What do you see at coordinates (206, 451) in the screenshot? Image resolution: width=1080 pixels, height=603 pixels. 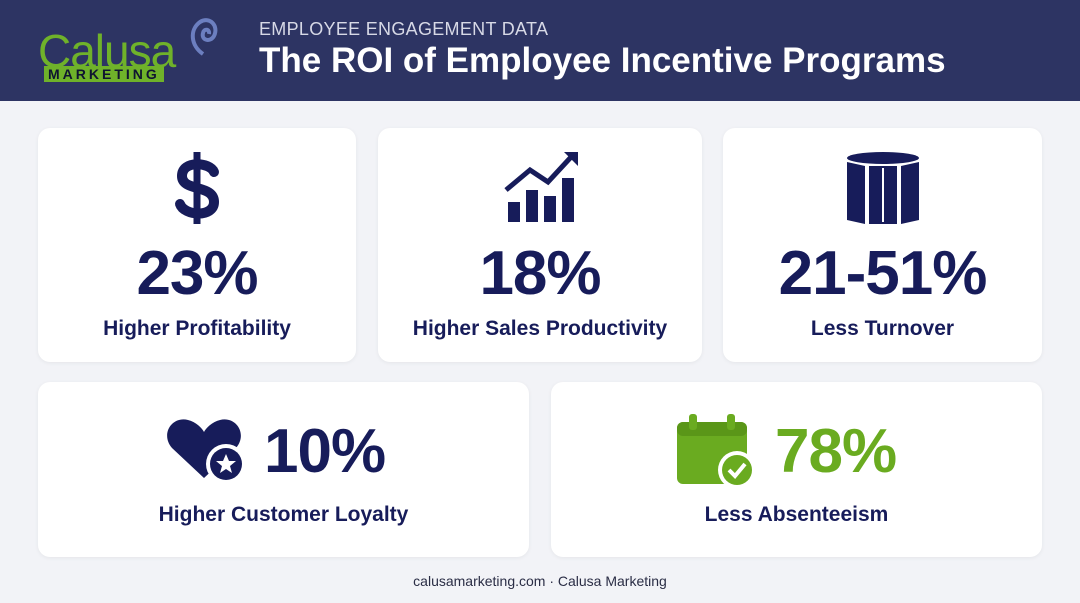 I see `heart-icon` at bounding box center [206, 451].